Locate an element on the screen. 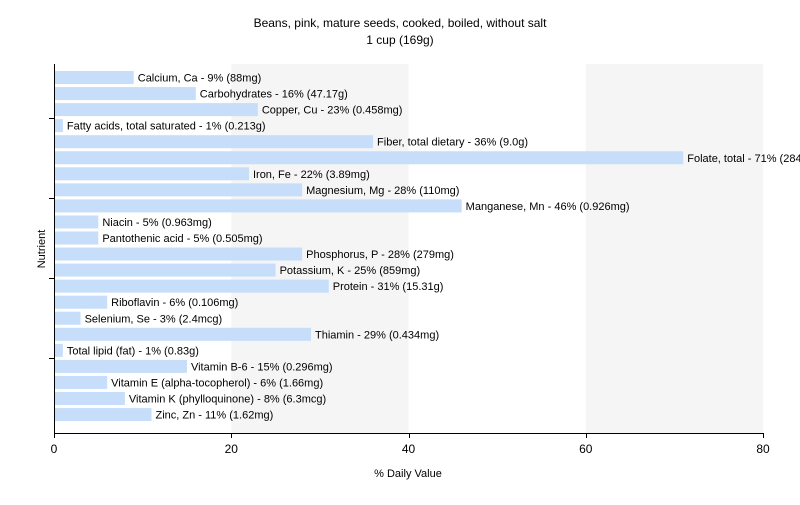  data-label: Potassium, K - 25% (859mg) is located at coordinates (350, 271).